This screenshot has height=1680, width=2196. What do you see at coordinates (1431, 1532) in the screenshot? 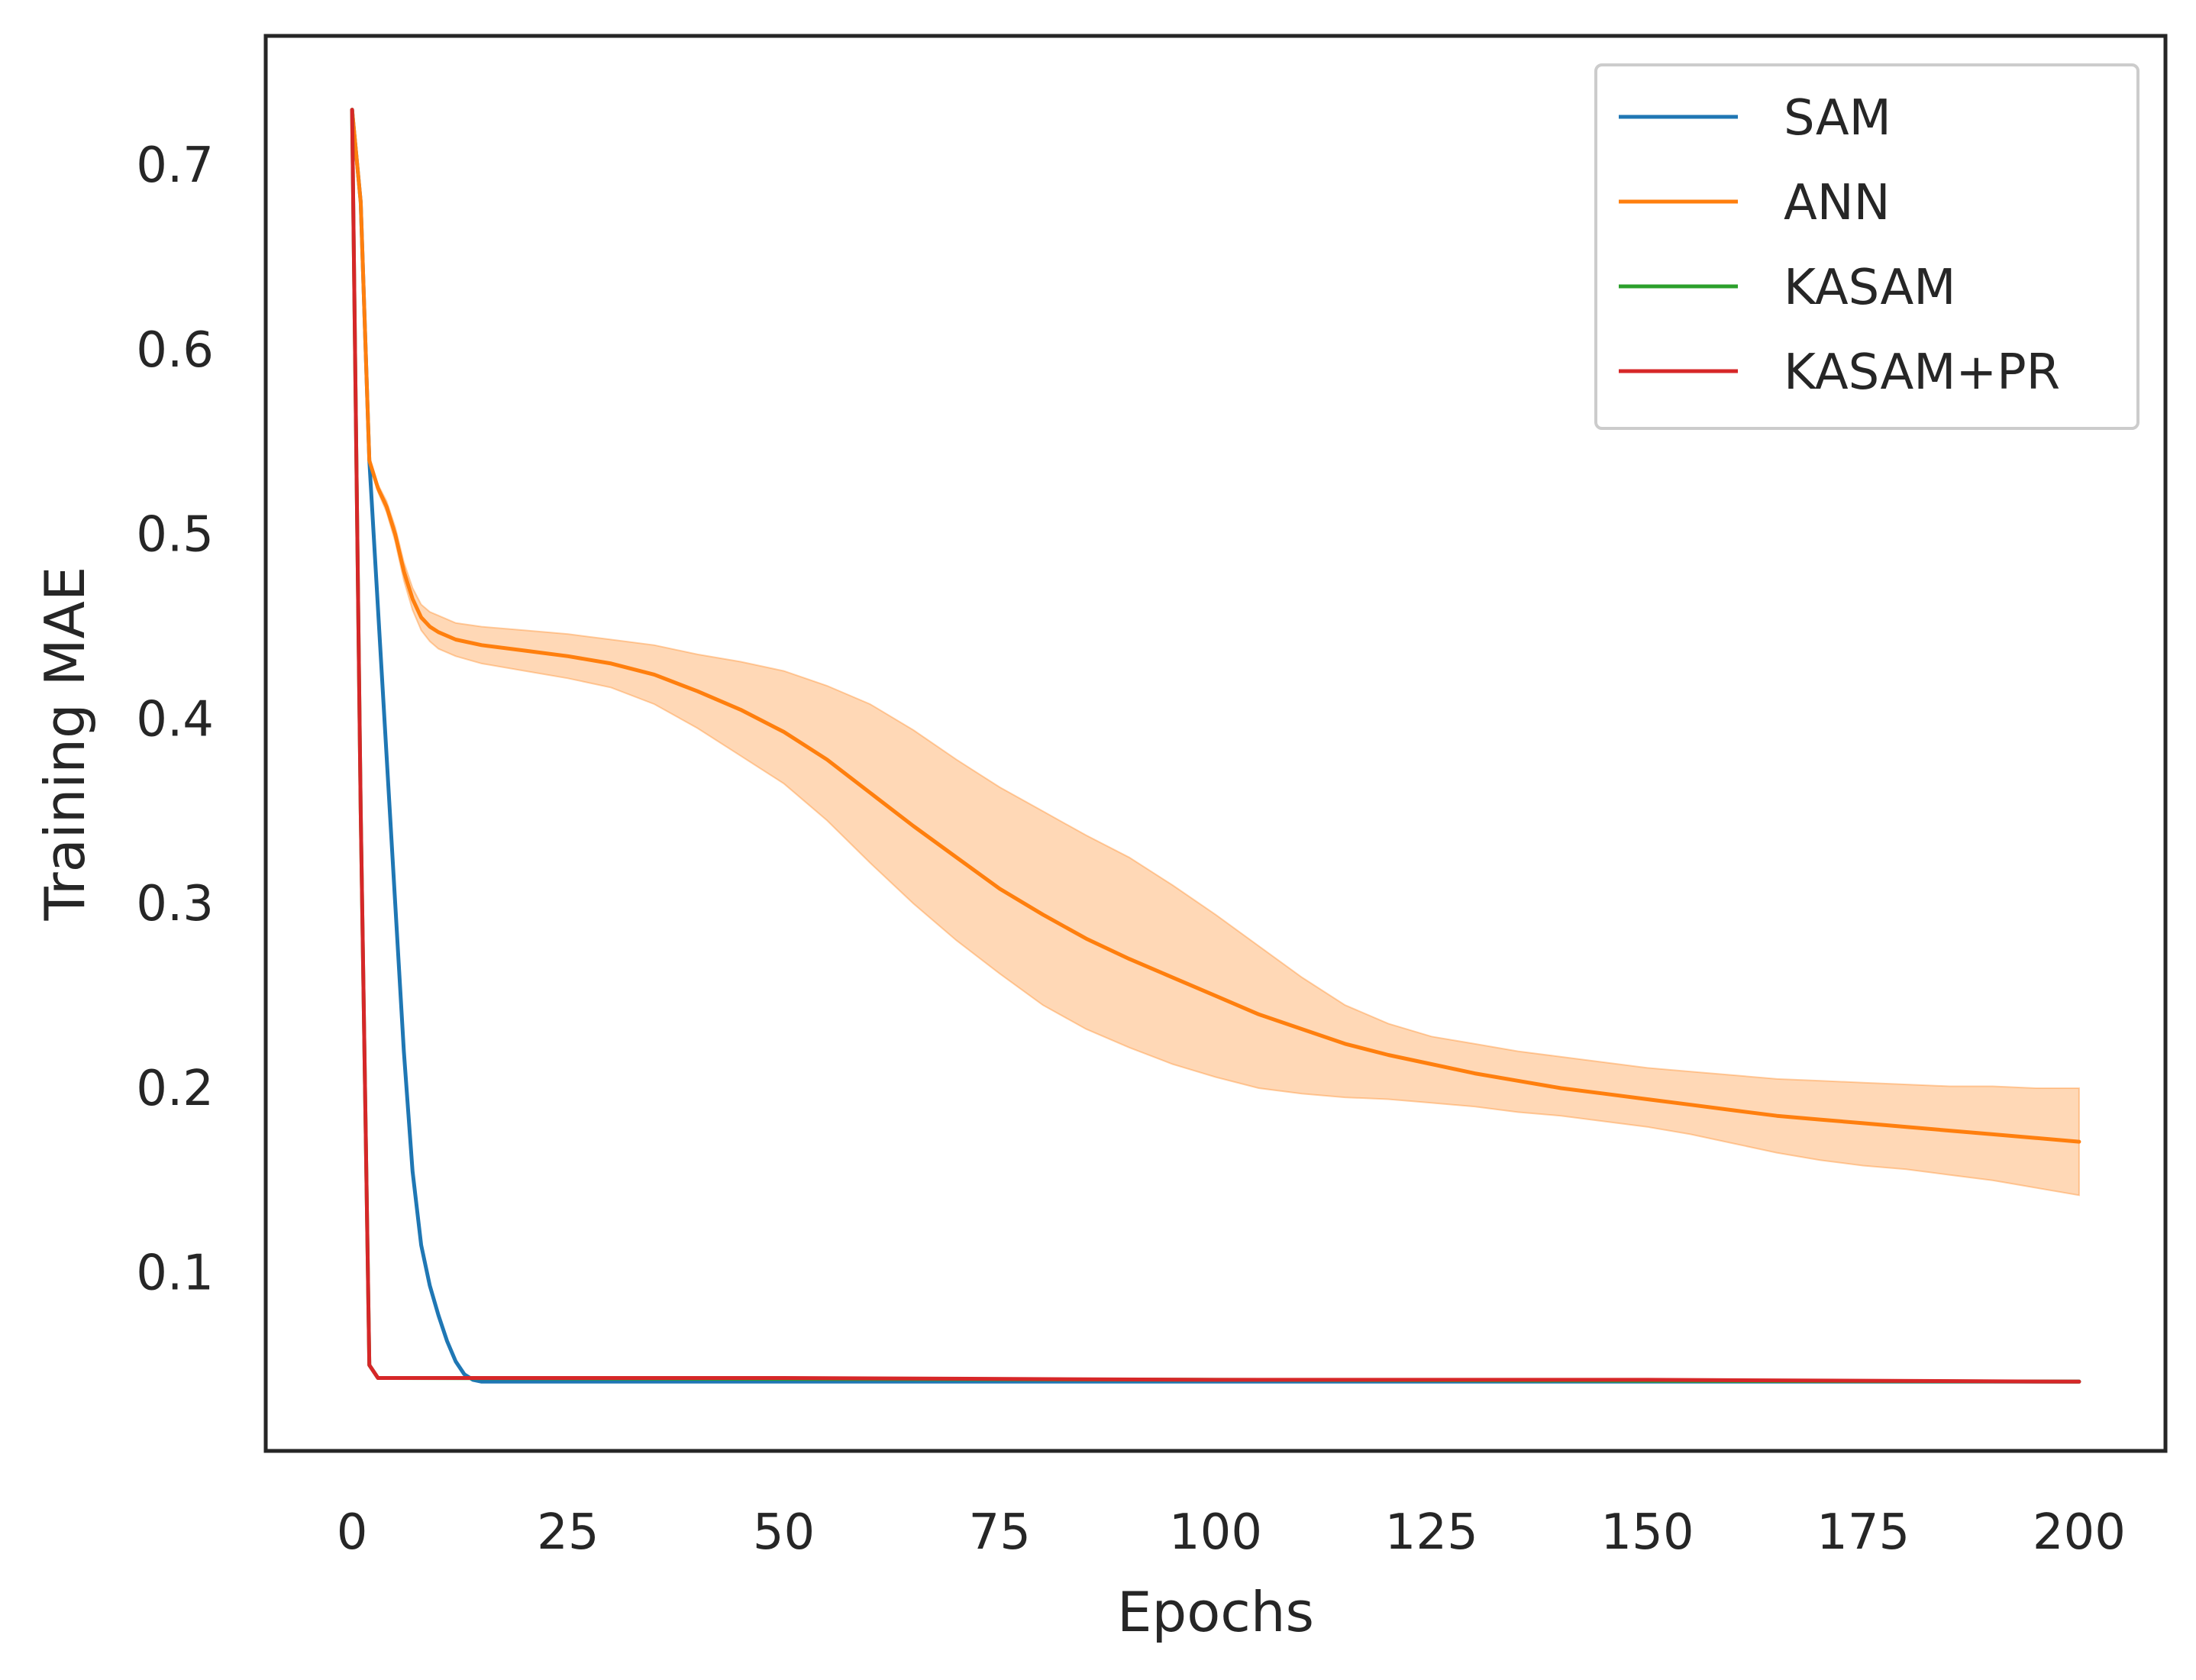
I see `x-tick-label: 125` at bounding box center [1431, 1532].